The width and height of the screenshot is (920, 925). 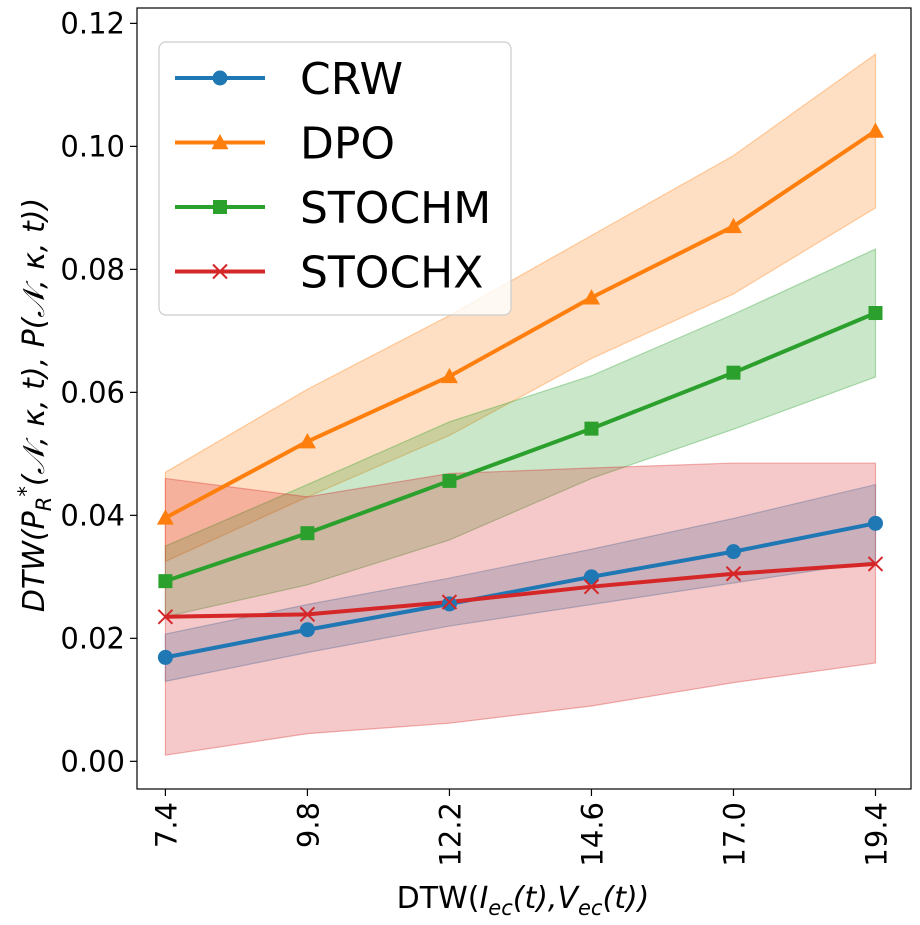 I want to click on y-tick-label: 0.12, so click(x=92, y=23).